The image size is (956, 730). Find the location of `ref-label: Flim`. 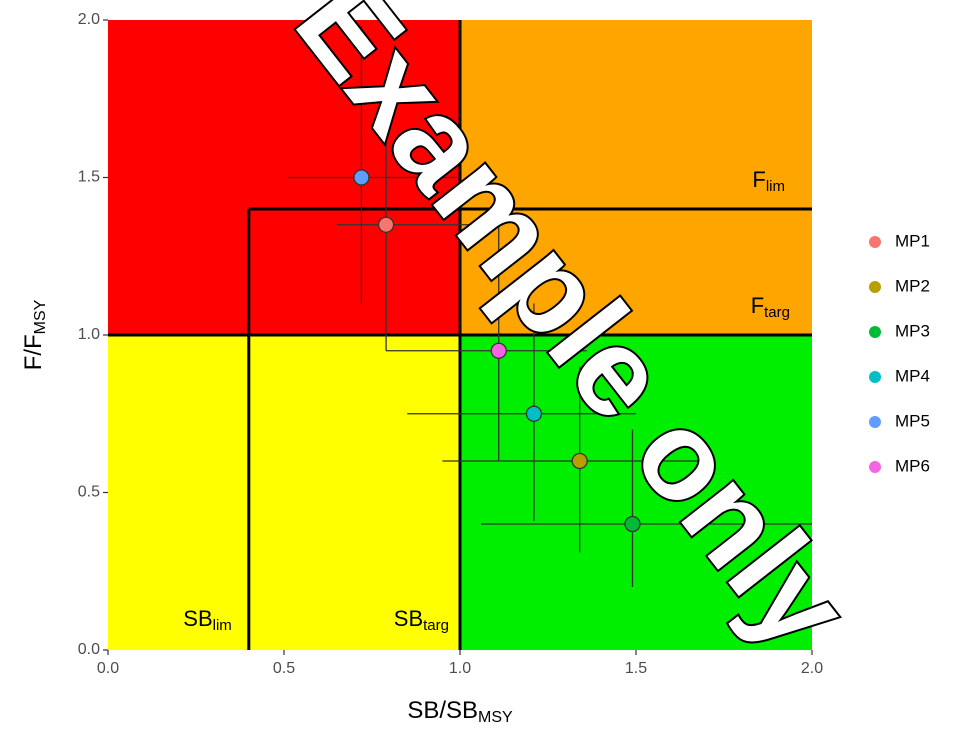

ref-label: Flim is located at coordinates (768, 181).